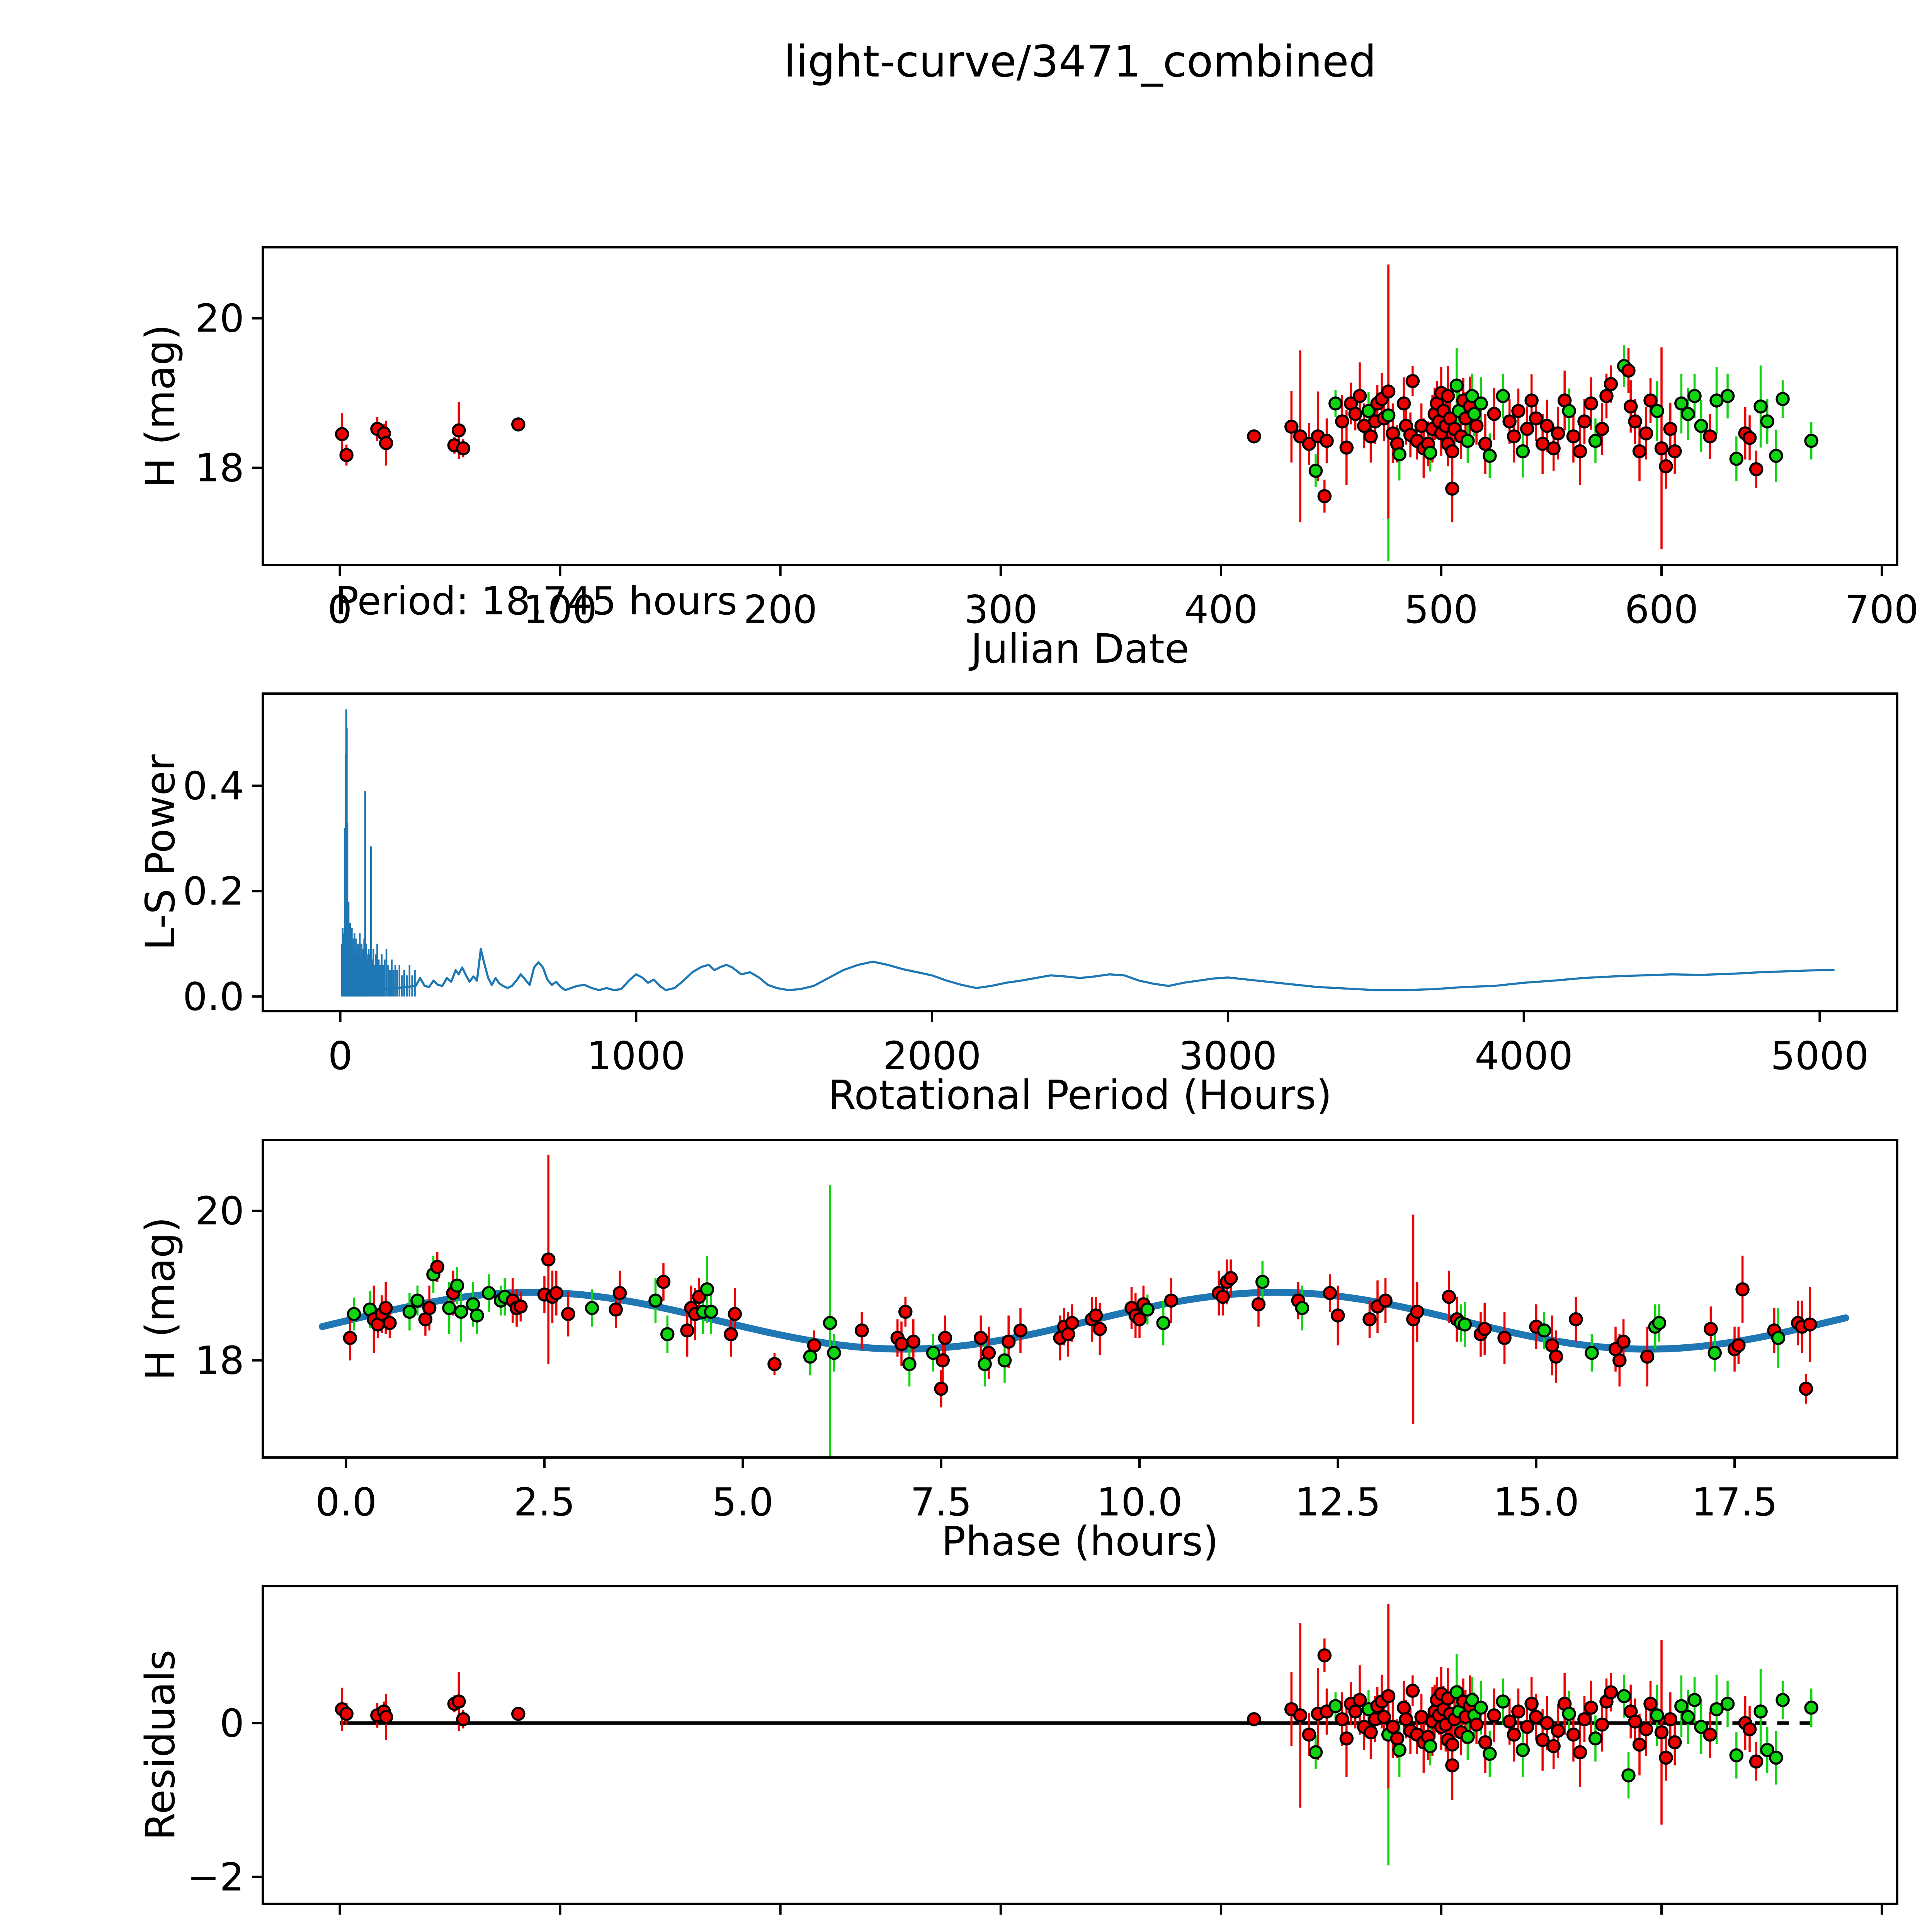  Describe the element at coordinates (1080, 1541) in the screenshot. I see `xlabel-phase: Phase (hours)` at that location.